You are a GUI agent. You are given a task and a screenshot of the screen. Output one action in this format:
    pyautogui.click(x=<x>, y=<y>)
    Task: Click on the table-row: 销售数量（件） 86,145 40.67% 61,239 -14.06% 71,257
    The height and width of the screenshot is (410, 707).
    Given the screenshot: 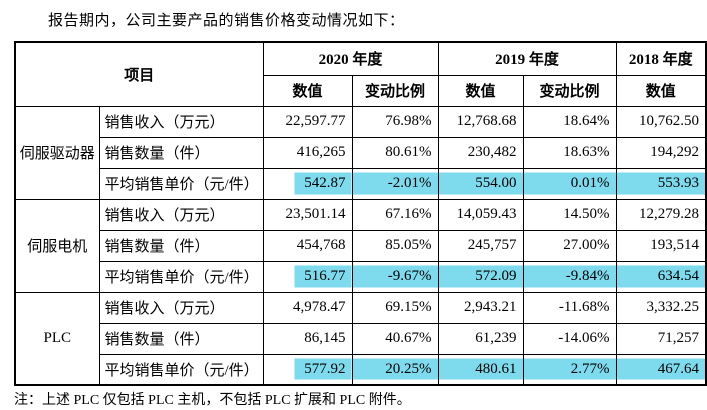 What is the action you would take?
    pyautogui.click(x=361, y=338)
    